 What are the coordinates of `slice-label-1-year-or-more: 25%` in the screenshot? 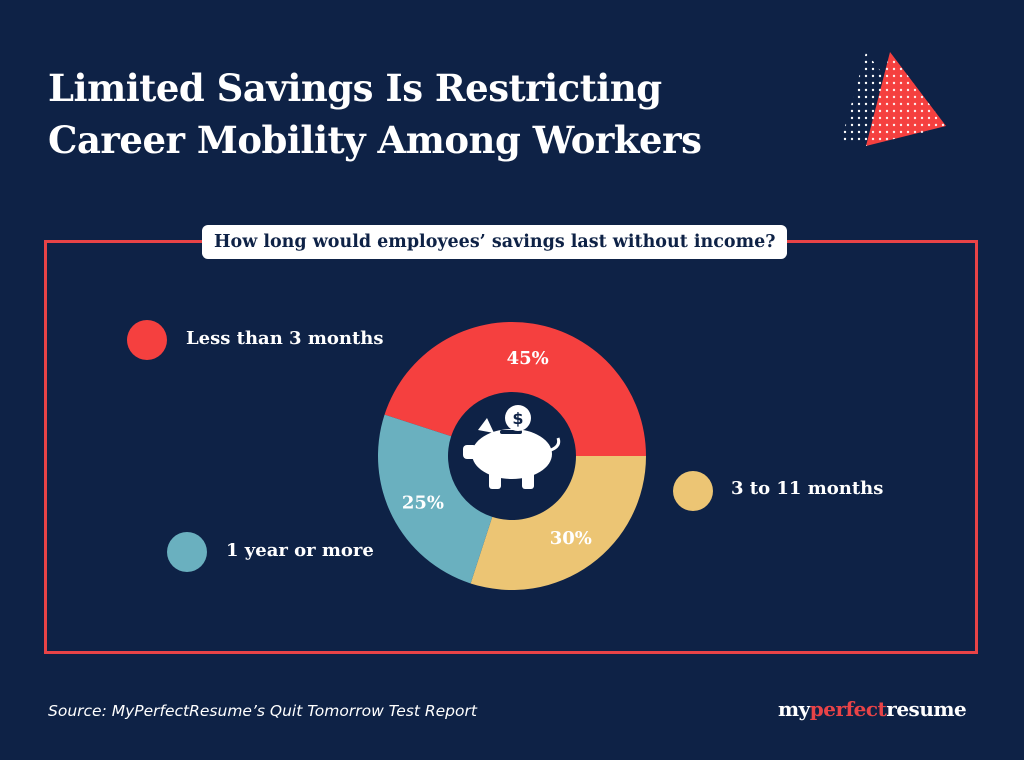 It's located at (423, 502).